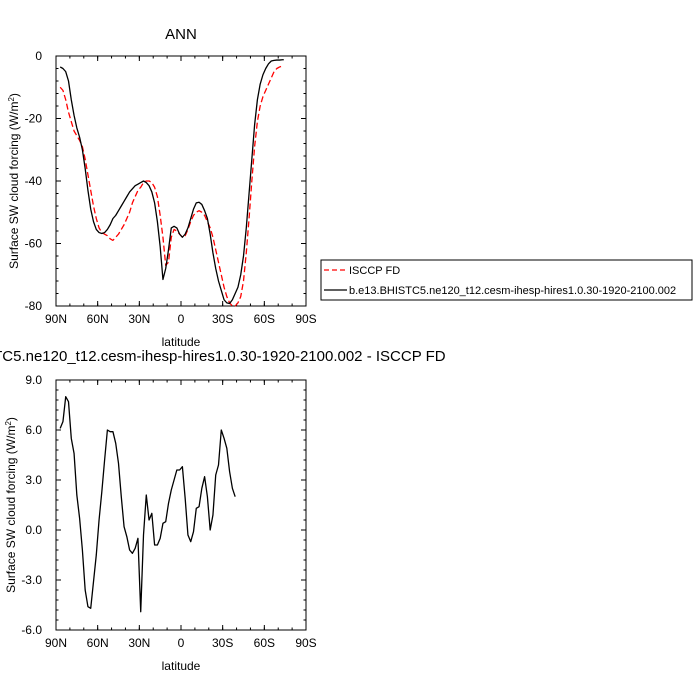 Image resolution: width=700 pixels, height=700 pixels. Describe the element at coordinates (98, 643) in the screenshot. I see `bottom-x-tick-label: 60N` at that location.